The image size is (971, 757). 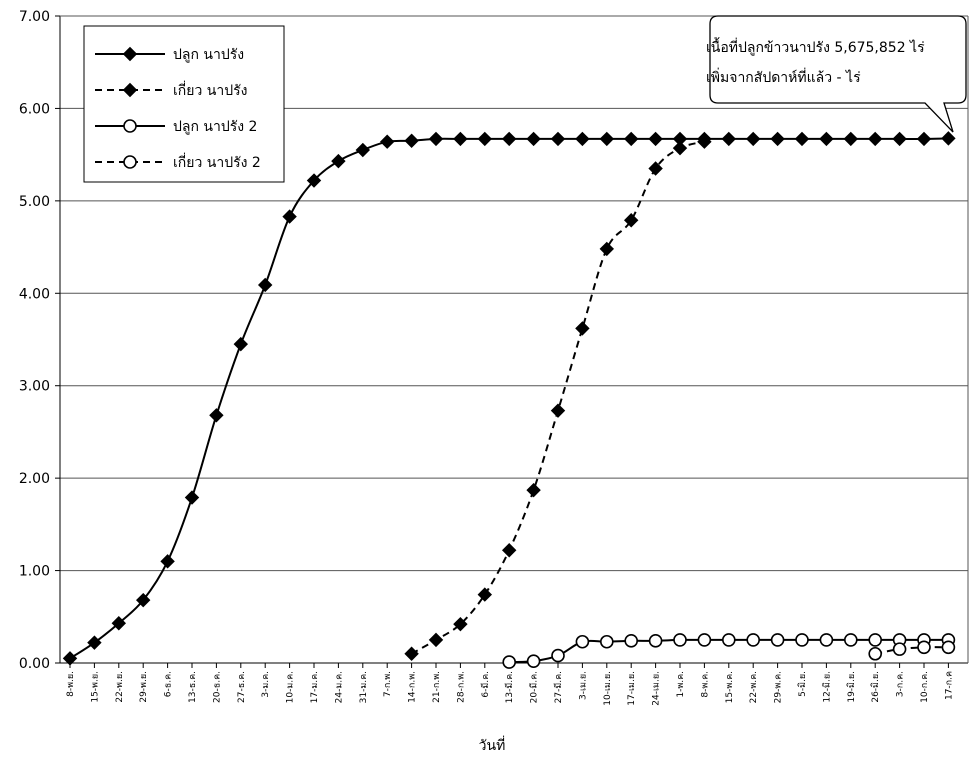 I want to click on y-tick-label: 1.00, so click(x=34, y=572).